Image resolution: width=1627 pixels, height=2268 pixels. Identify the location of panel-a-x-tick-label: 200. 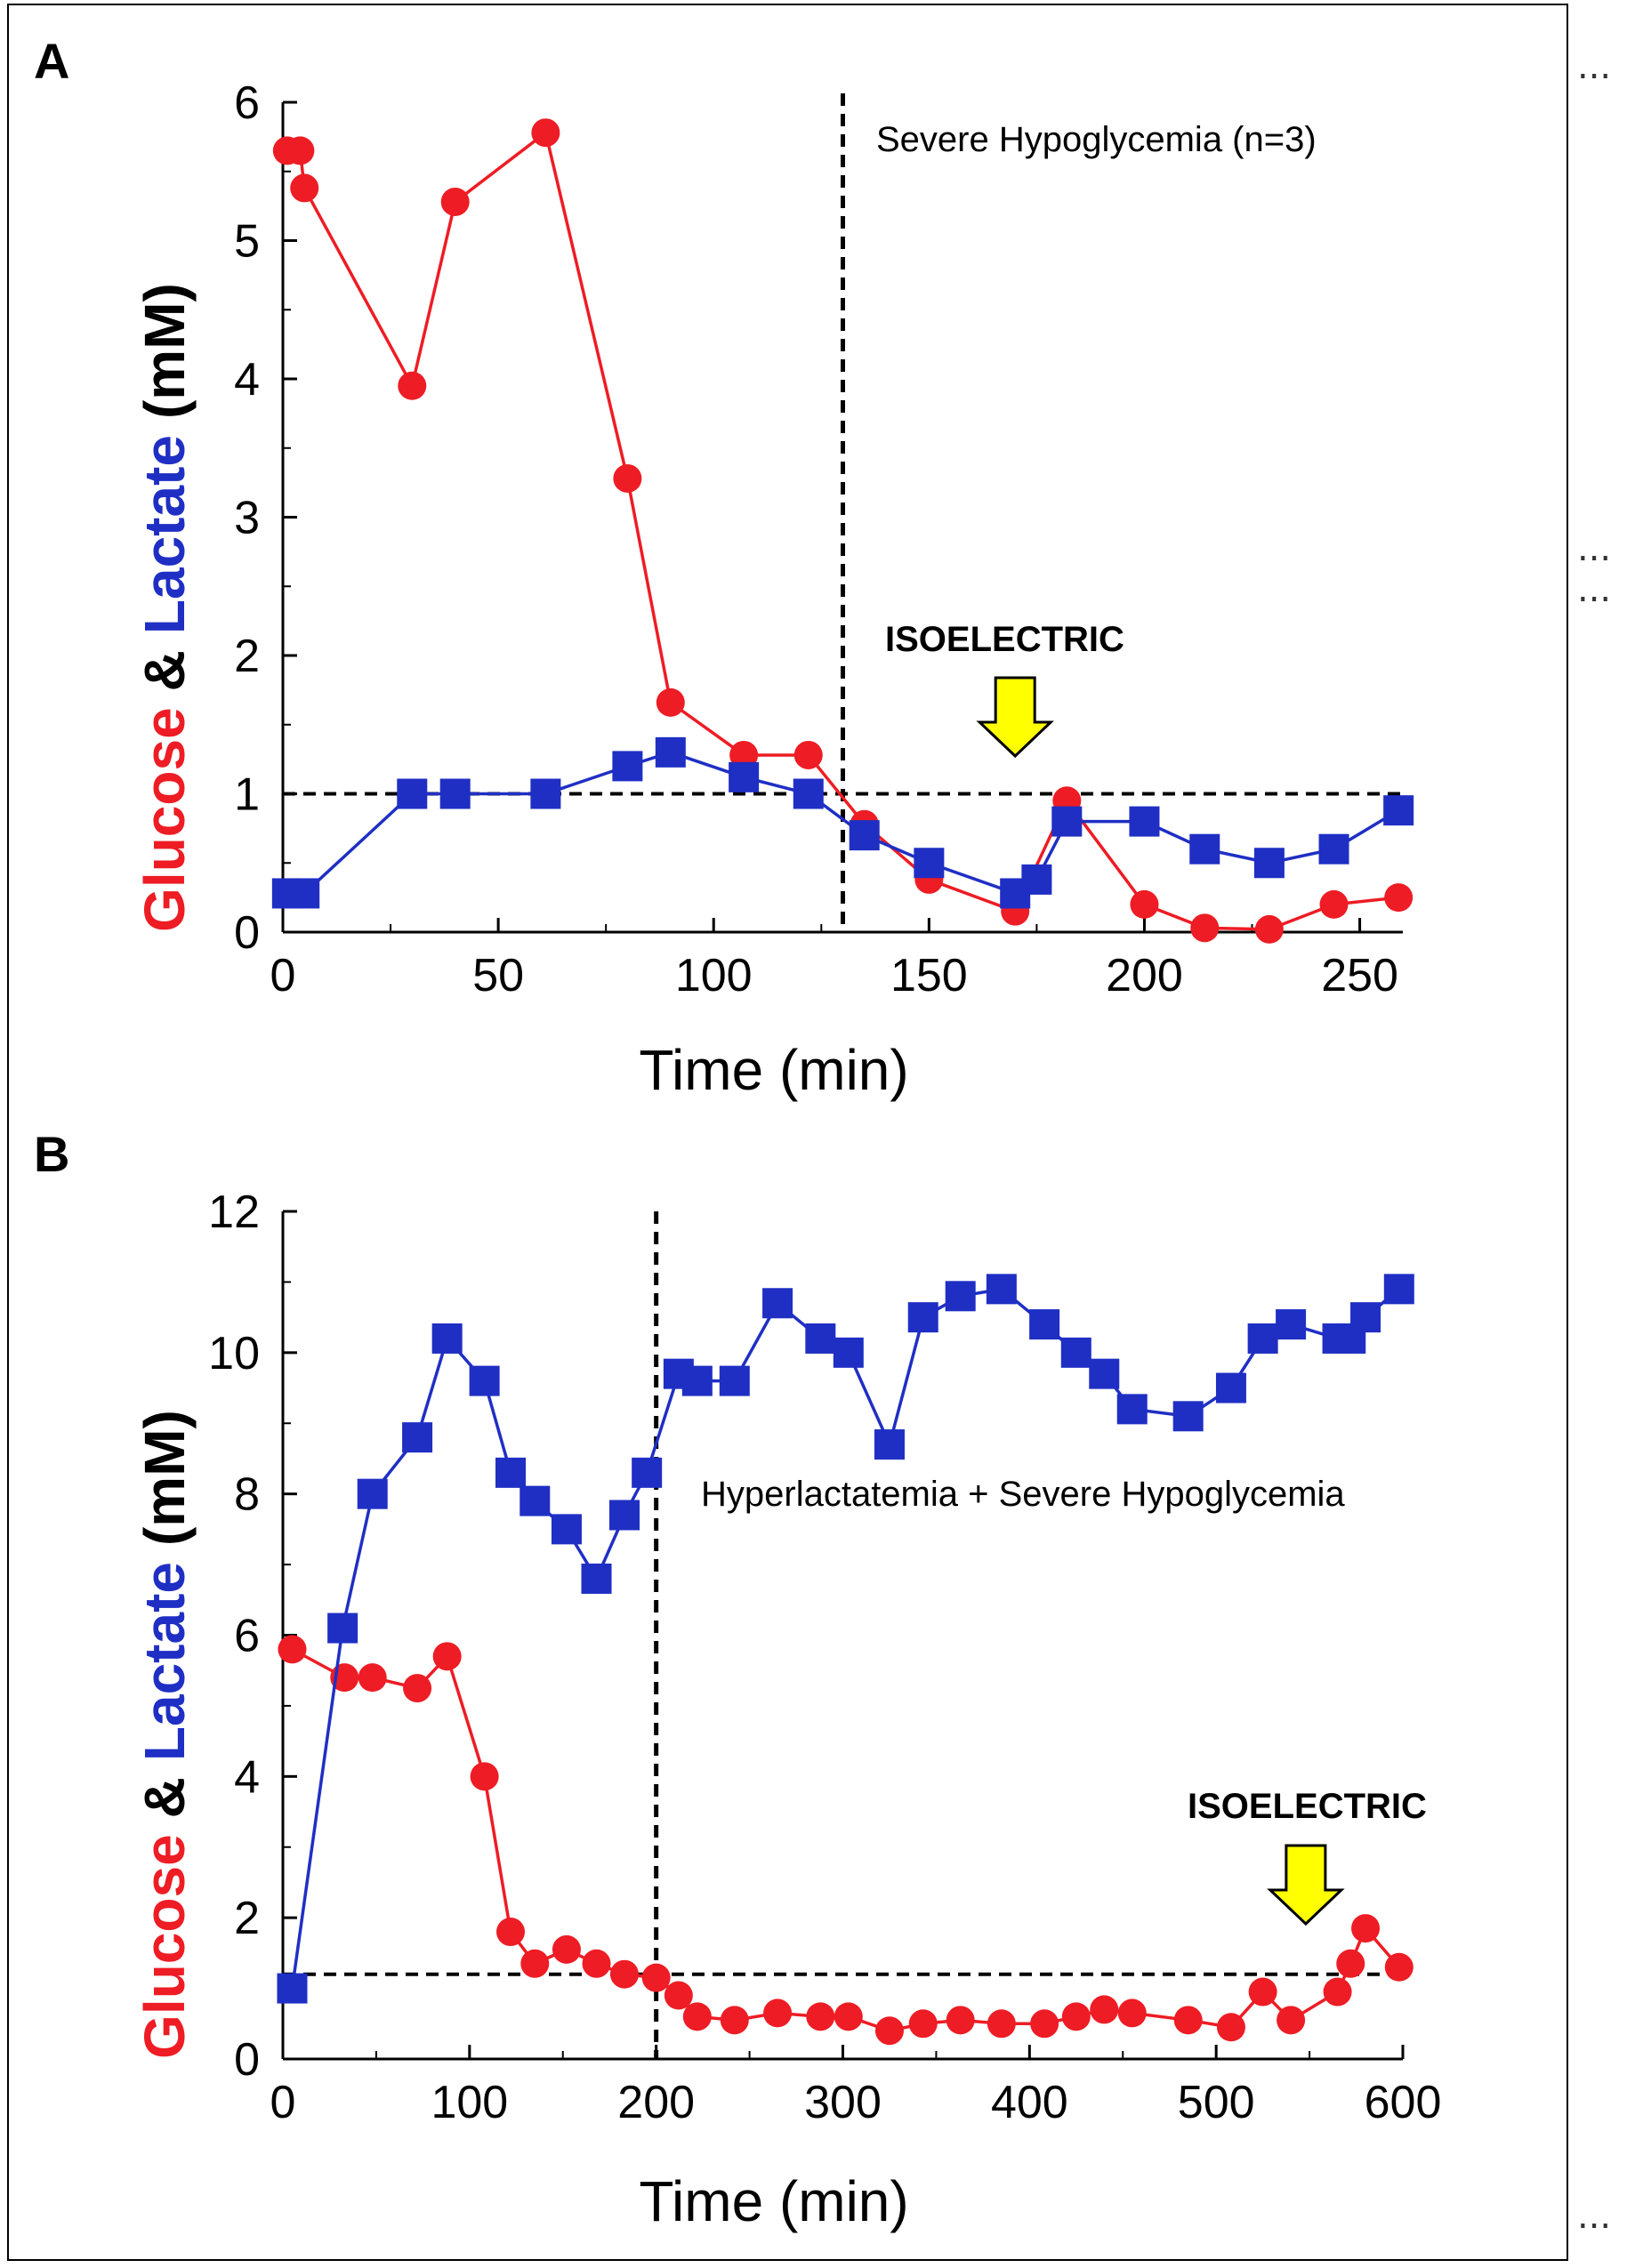
(1144, 975).